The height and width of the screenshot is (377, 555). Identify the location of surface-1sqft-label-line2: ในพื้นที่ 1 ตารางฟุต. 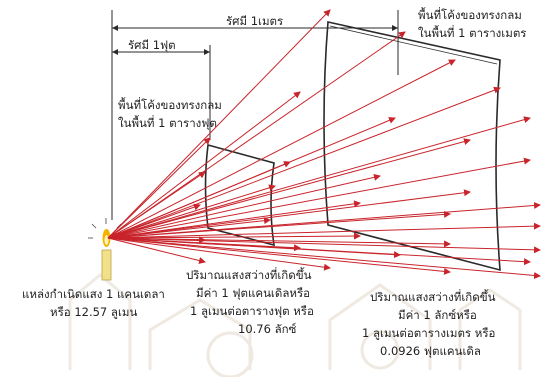
(167, 123).